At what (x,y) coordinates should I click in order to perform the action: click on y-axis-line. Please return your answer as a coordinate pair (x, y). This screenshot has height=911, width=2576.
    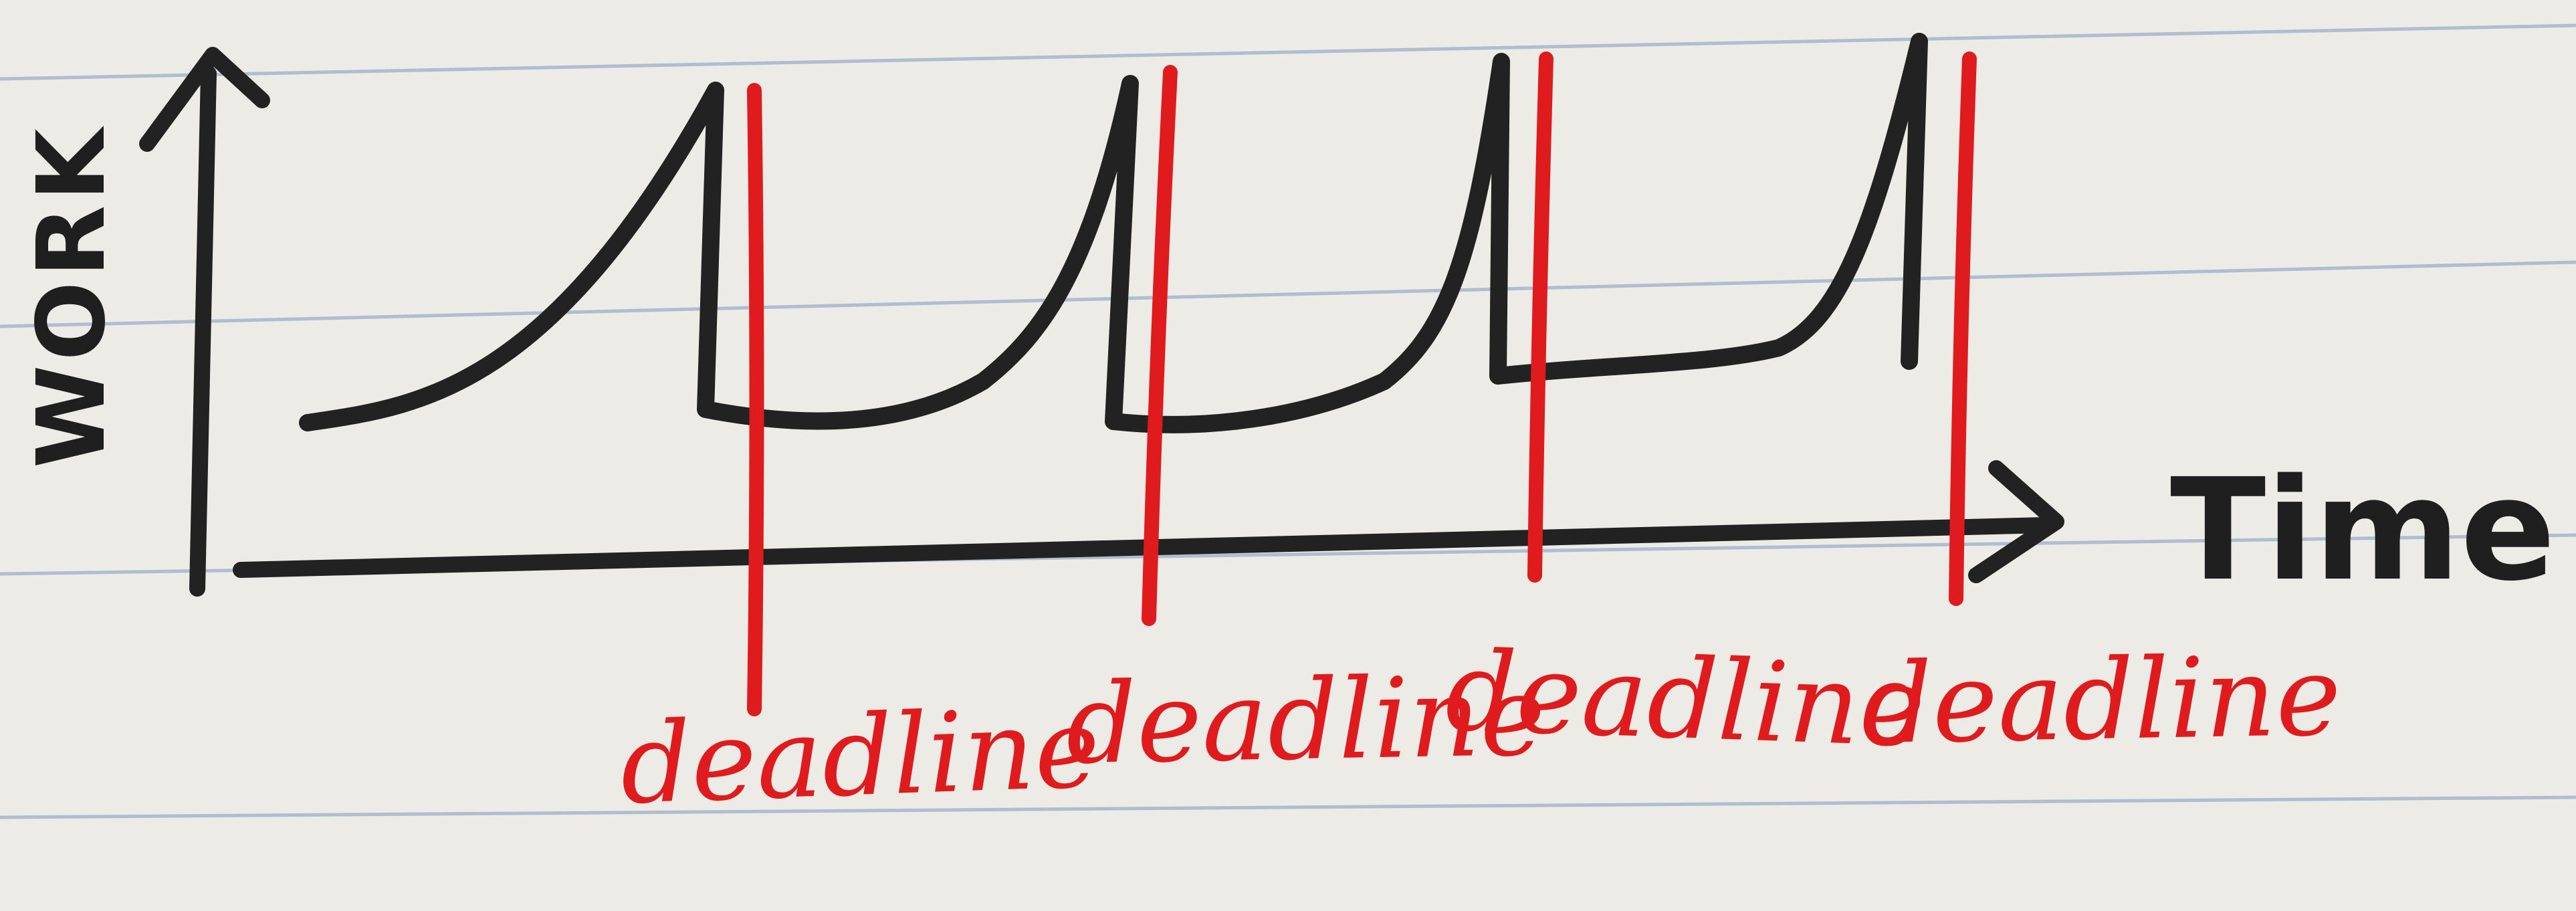
    Looking at the image, I should click on (203, 331).